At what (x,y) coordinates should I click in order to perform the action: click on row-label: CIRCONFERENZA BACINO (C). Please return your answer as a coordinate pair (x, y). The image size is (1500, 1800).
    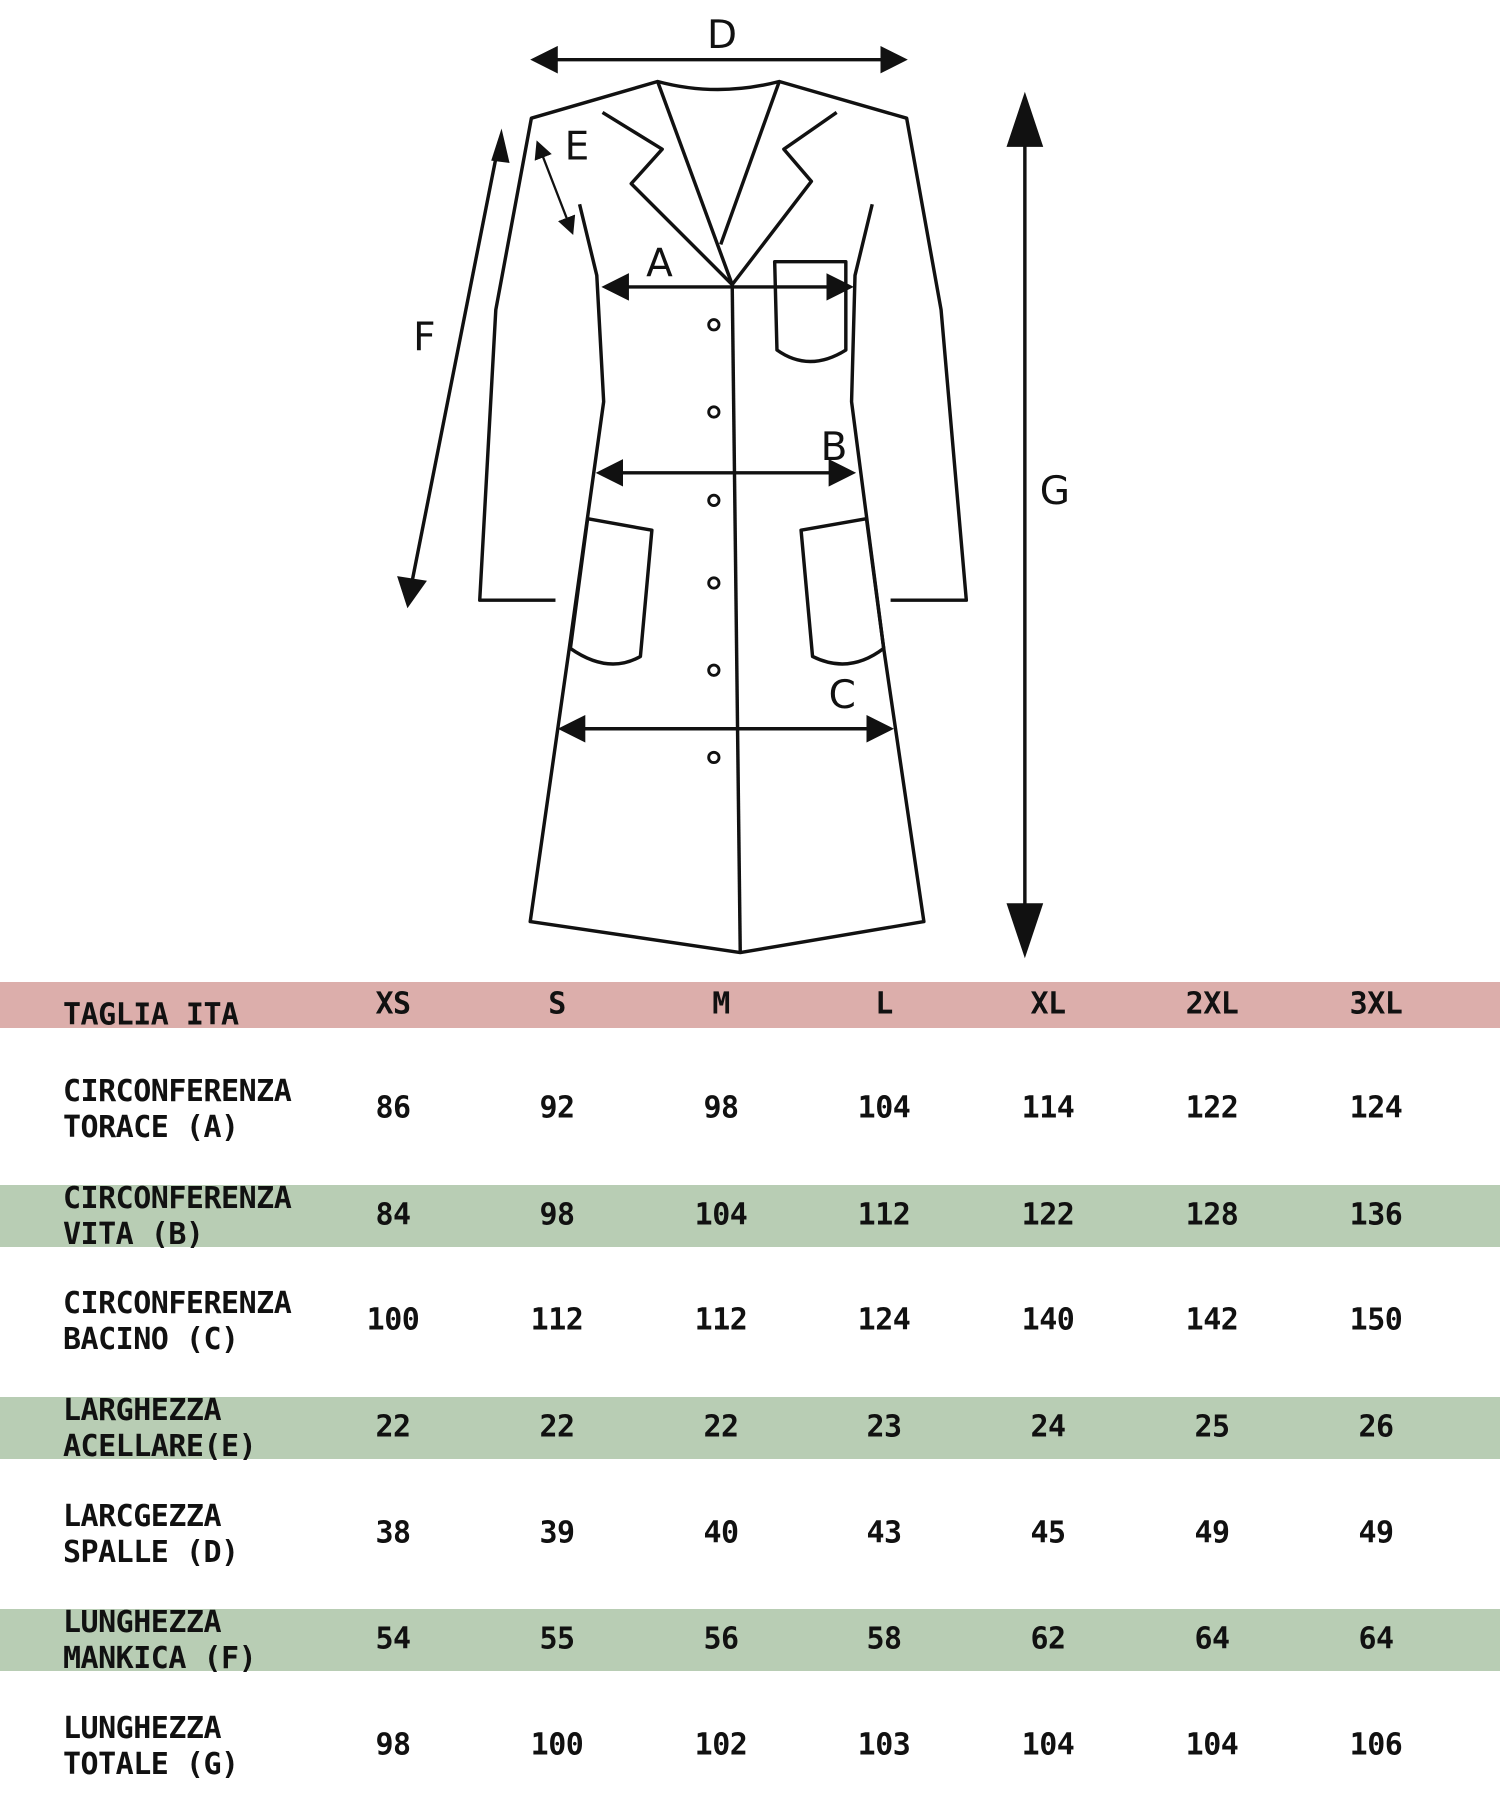
    Looking at the image, I should click on (177, 1322).